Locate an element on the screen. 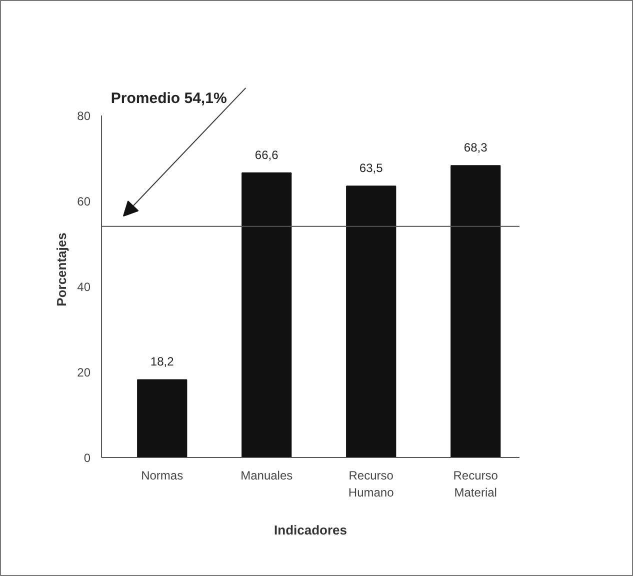  data-label: 18,2 is located at coordinates (162, 361).